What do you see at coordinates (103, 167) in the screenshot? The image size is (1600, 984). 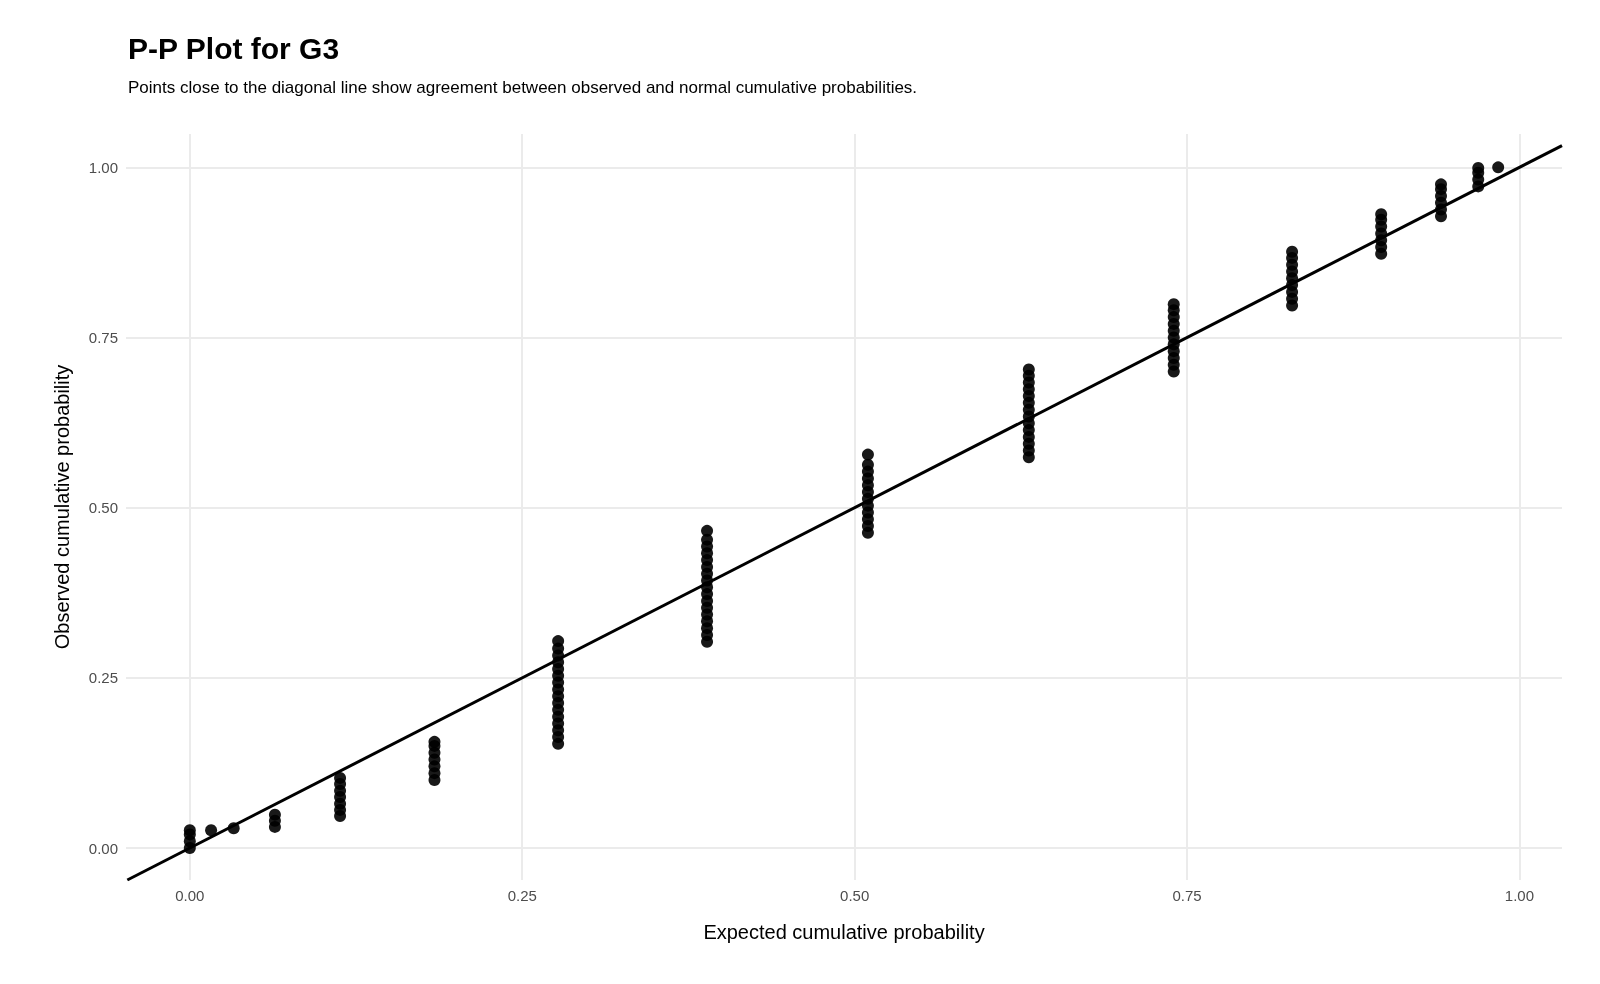 I see `y-tick-label: 1.00` at bounding box center [103, 167].